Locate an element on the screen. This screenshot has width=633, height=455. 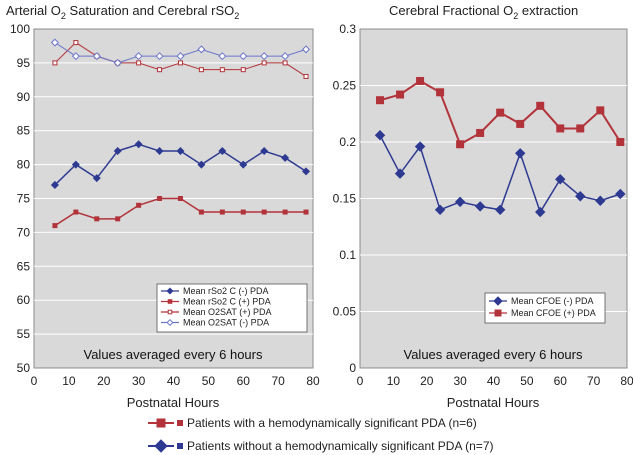
legend-label: Mean rSo2 C (+) PDA is located at coordinates (227, 302).